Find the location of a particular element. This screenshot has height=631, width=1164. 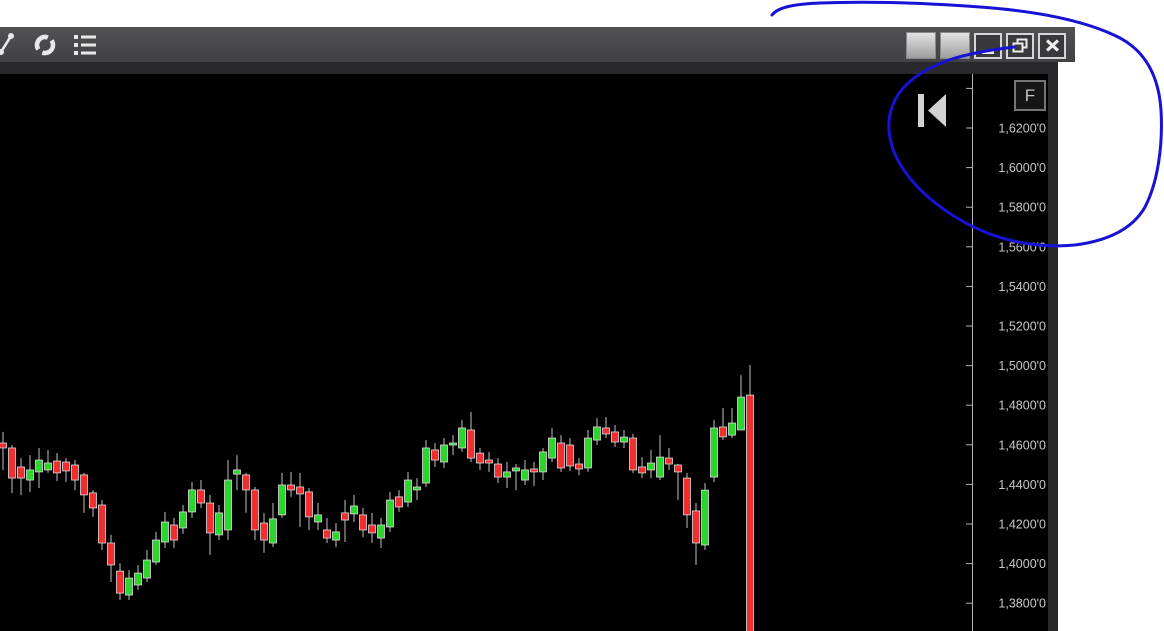

svg-text: 1,4200'0 is located at coordinates (1022, 525).